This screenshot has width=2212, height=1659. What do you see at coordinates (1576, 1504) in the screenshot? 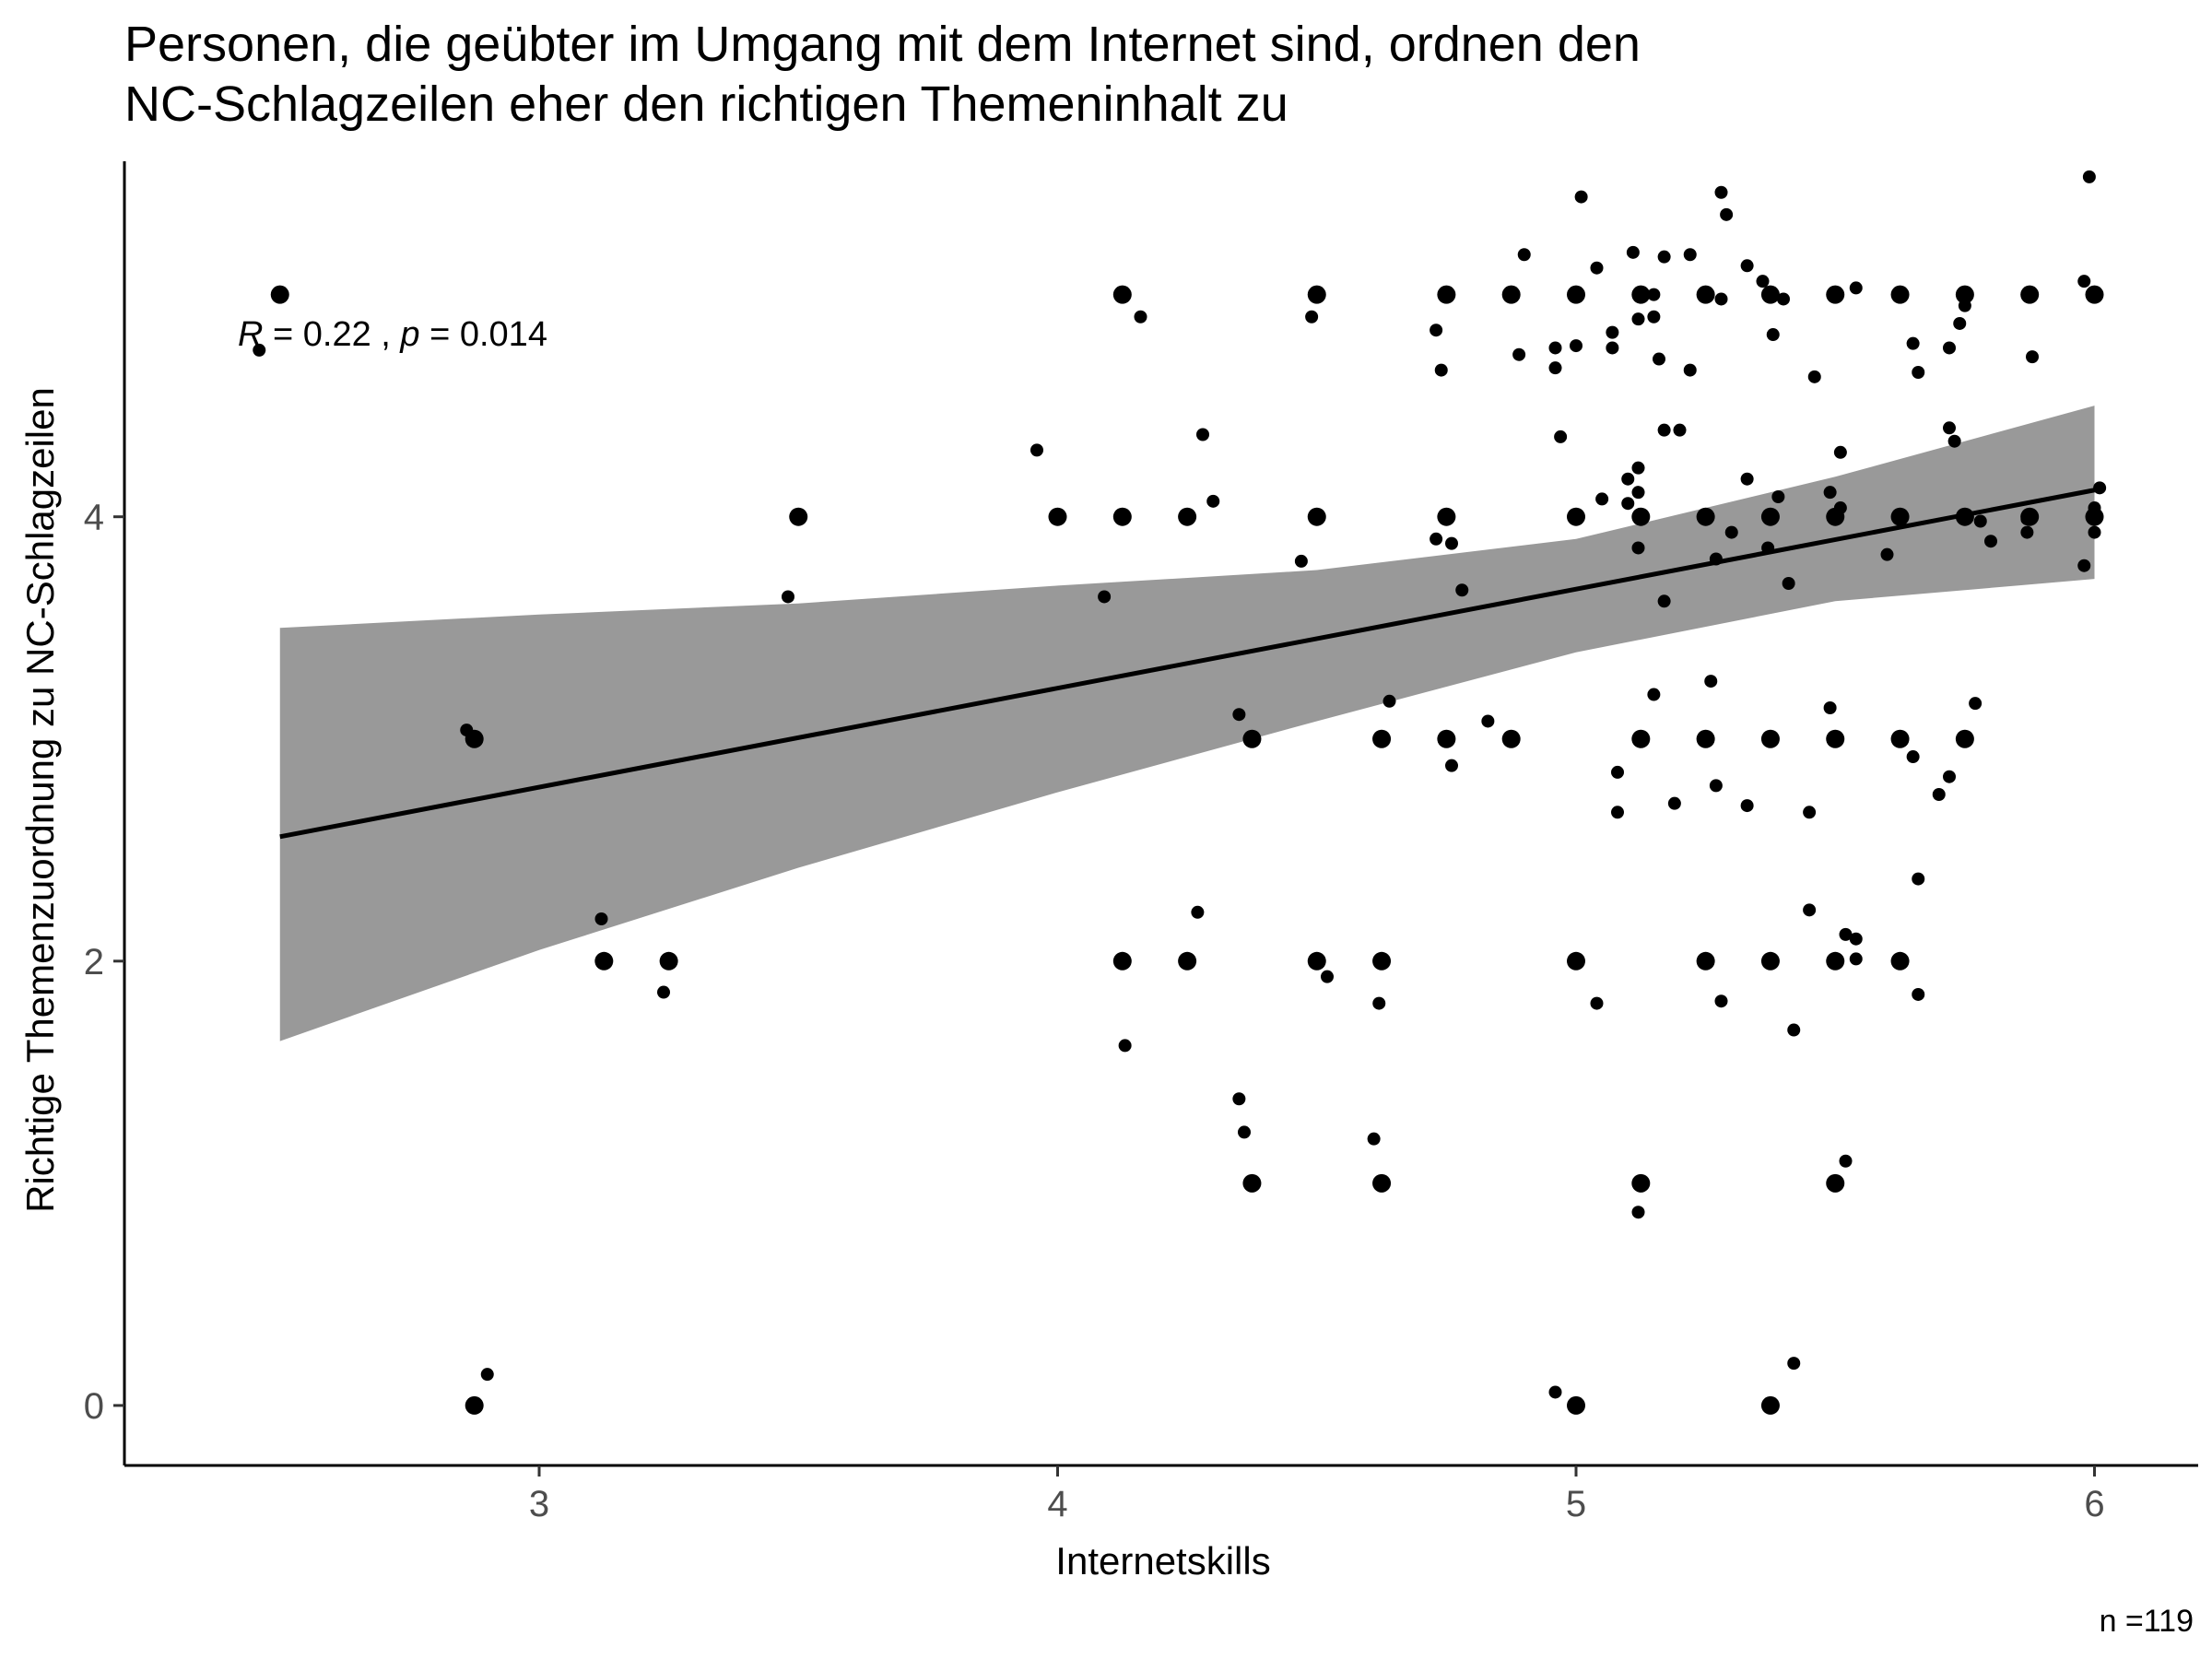
I see `x-tick-label: 5` at bounding box center [1576, 1504].